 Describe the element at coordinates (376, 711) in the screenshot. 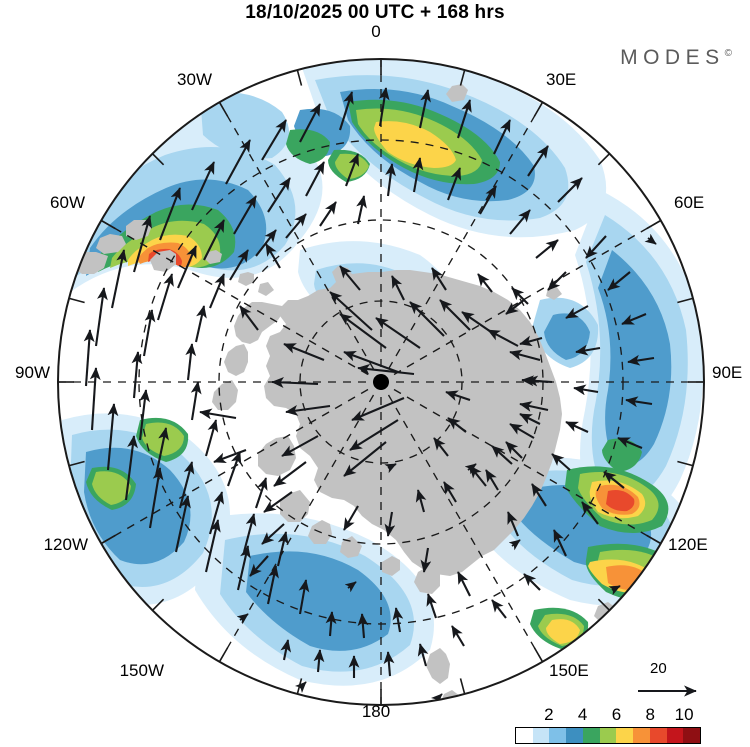

I see `longitude-label-180: 180` at that location.